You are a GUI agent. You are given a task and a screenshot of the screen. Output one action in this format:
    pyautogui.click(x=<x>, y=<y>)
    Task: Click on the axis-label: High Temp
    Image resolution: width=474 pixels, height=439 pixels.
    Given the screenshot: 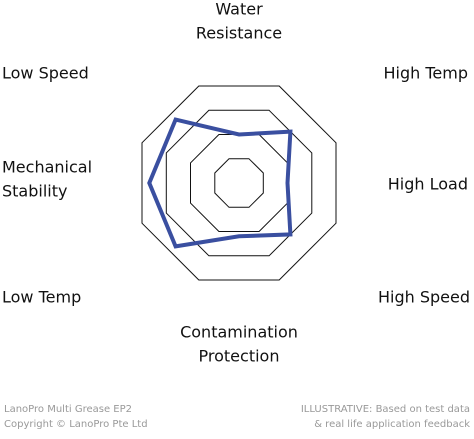 What is the action you would take?
    pyautogui.click(x=426, y=73)
    